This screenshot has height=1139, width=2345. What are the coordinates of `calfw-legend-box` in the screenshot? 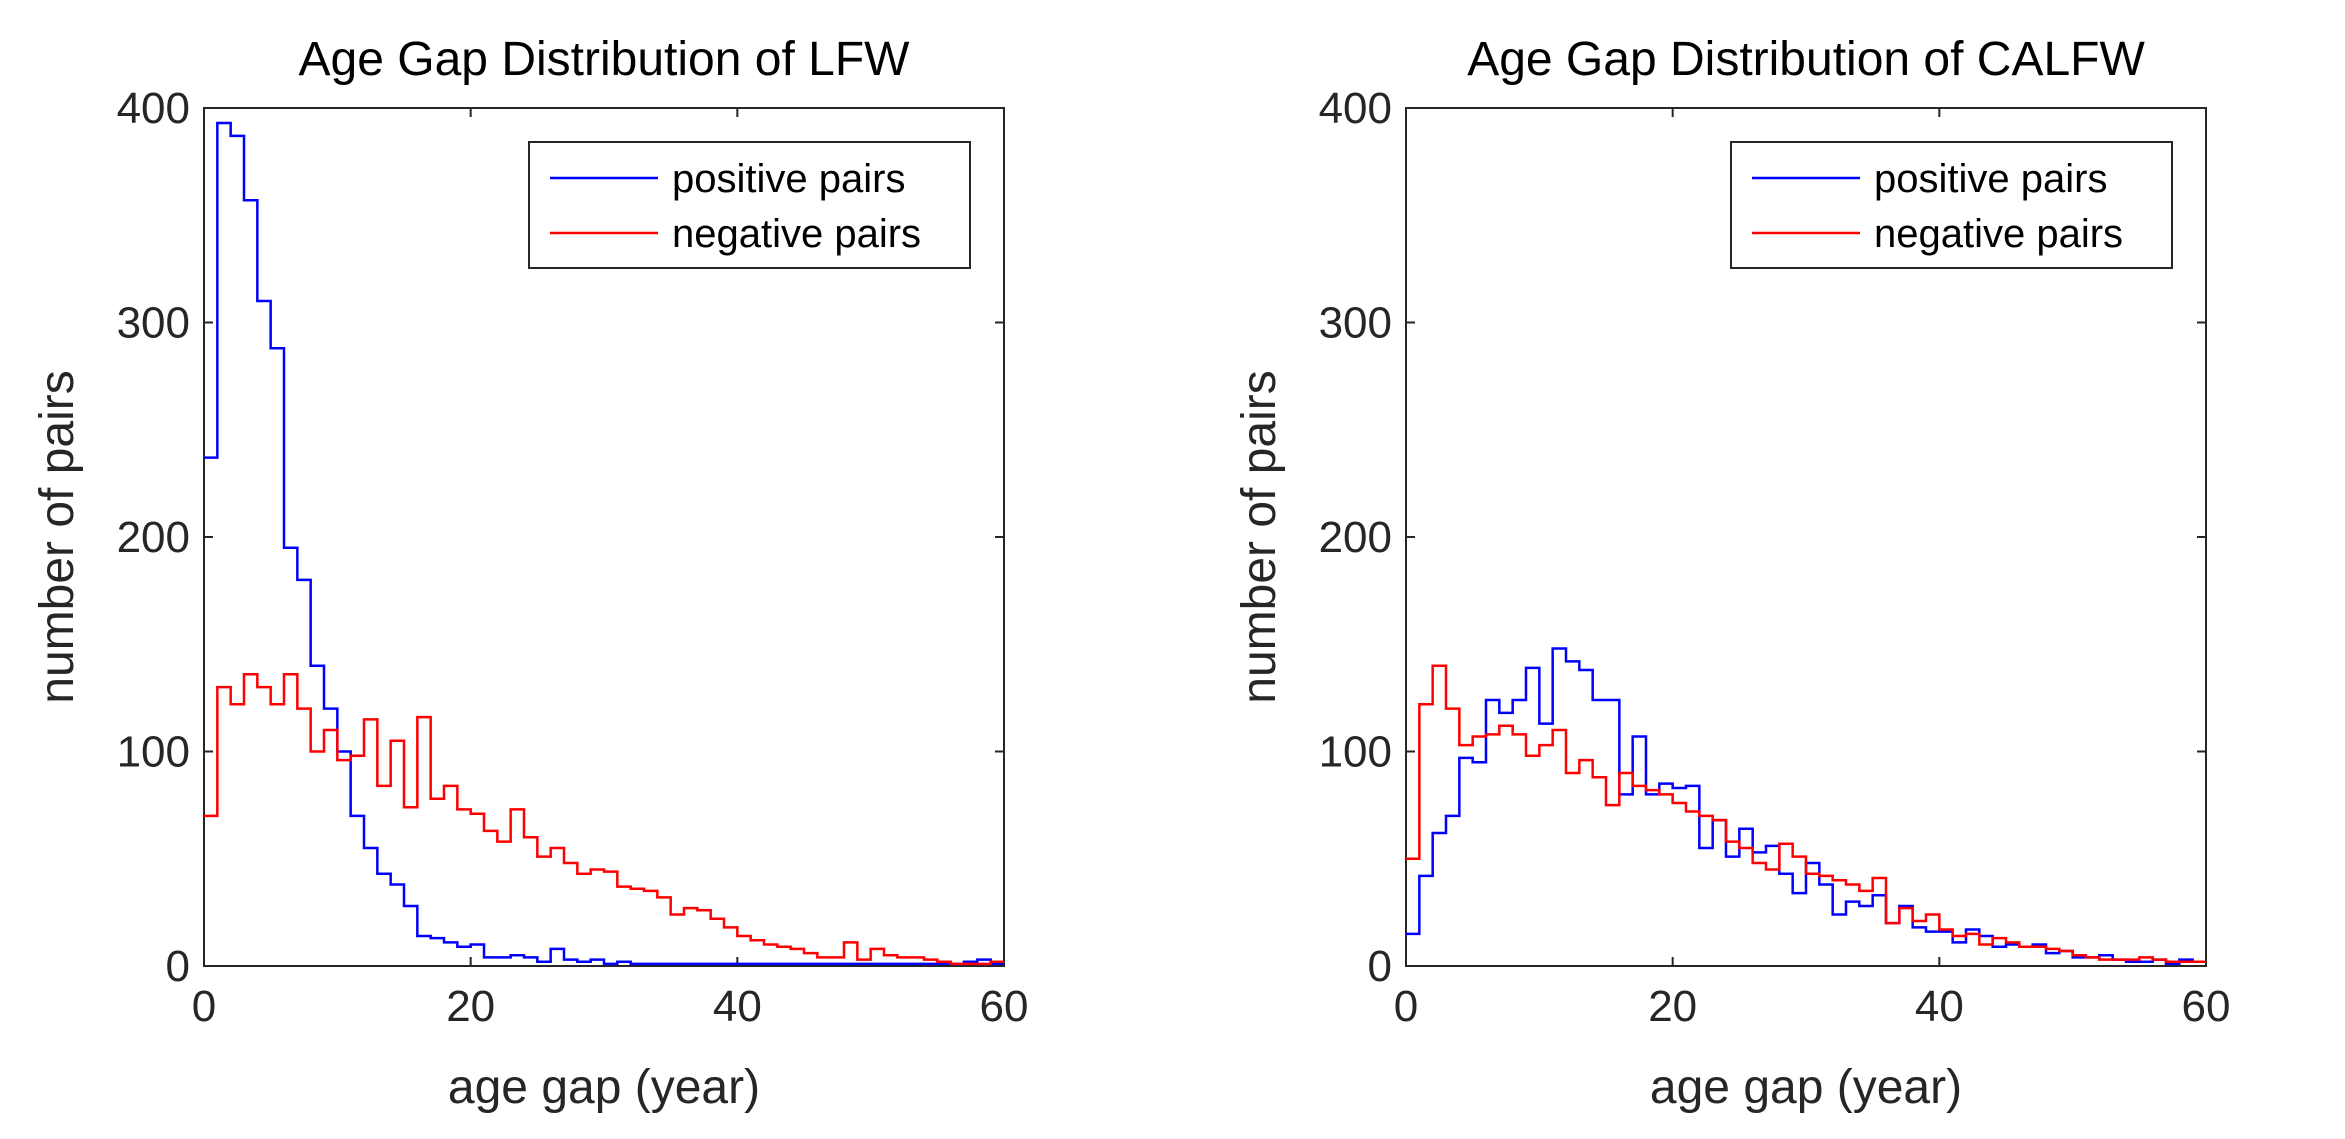 It's located at (1951, 205).